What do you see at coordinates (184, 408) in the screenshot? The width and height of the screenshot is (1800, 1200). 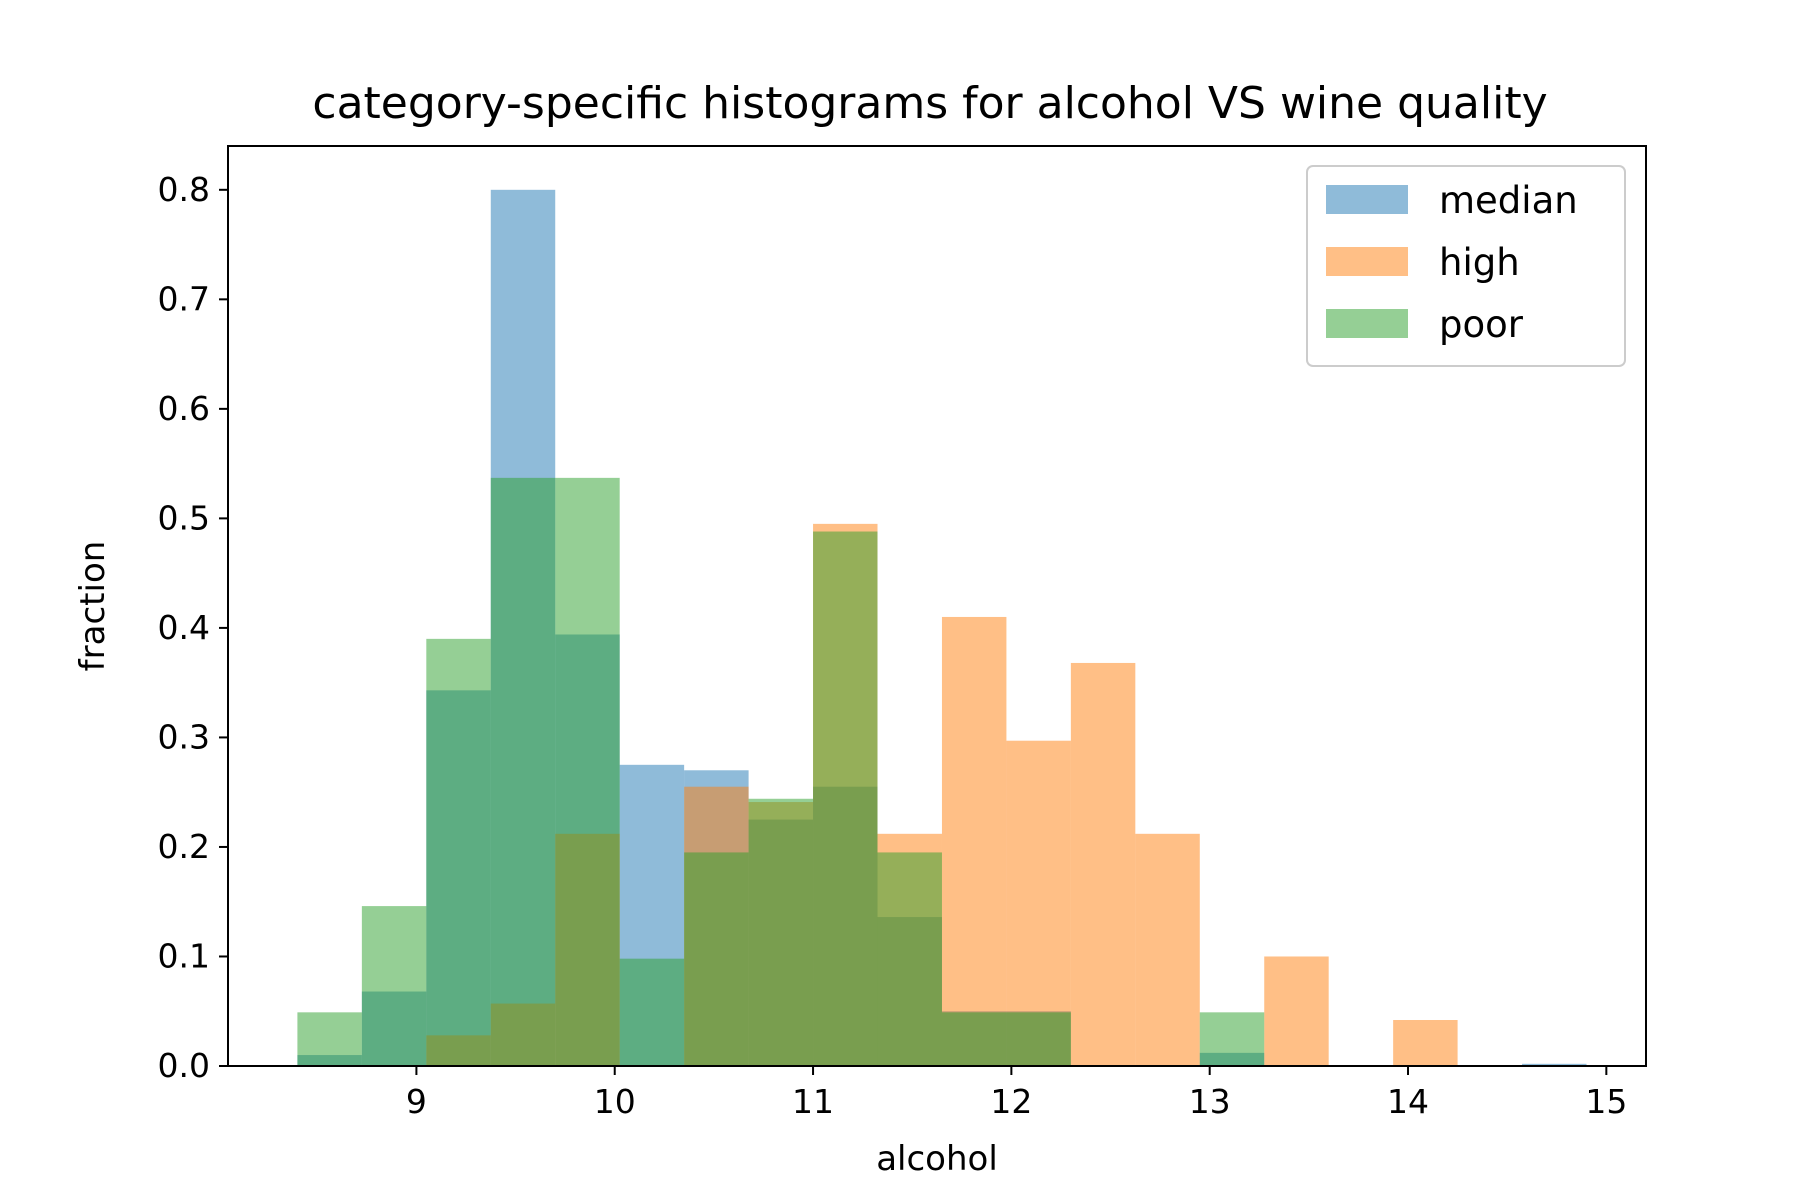 I see `y-tick-label: 0.6` at bounding box center [184, 408].